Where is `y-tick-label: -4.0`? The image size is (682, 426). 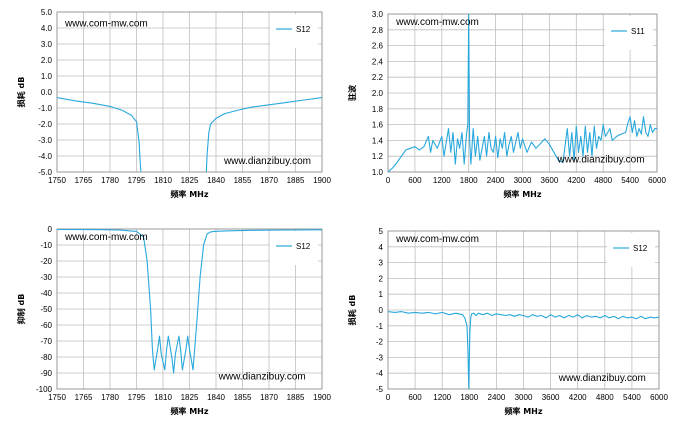
y-tick-label: -4.0 is located at coordinates (45, 156).